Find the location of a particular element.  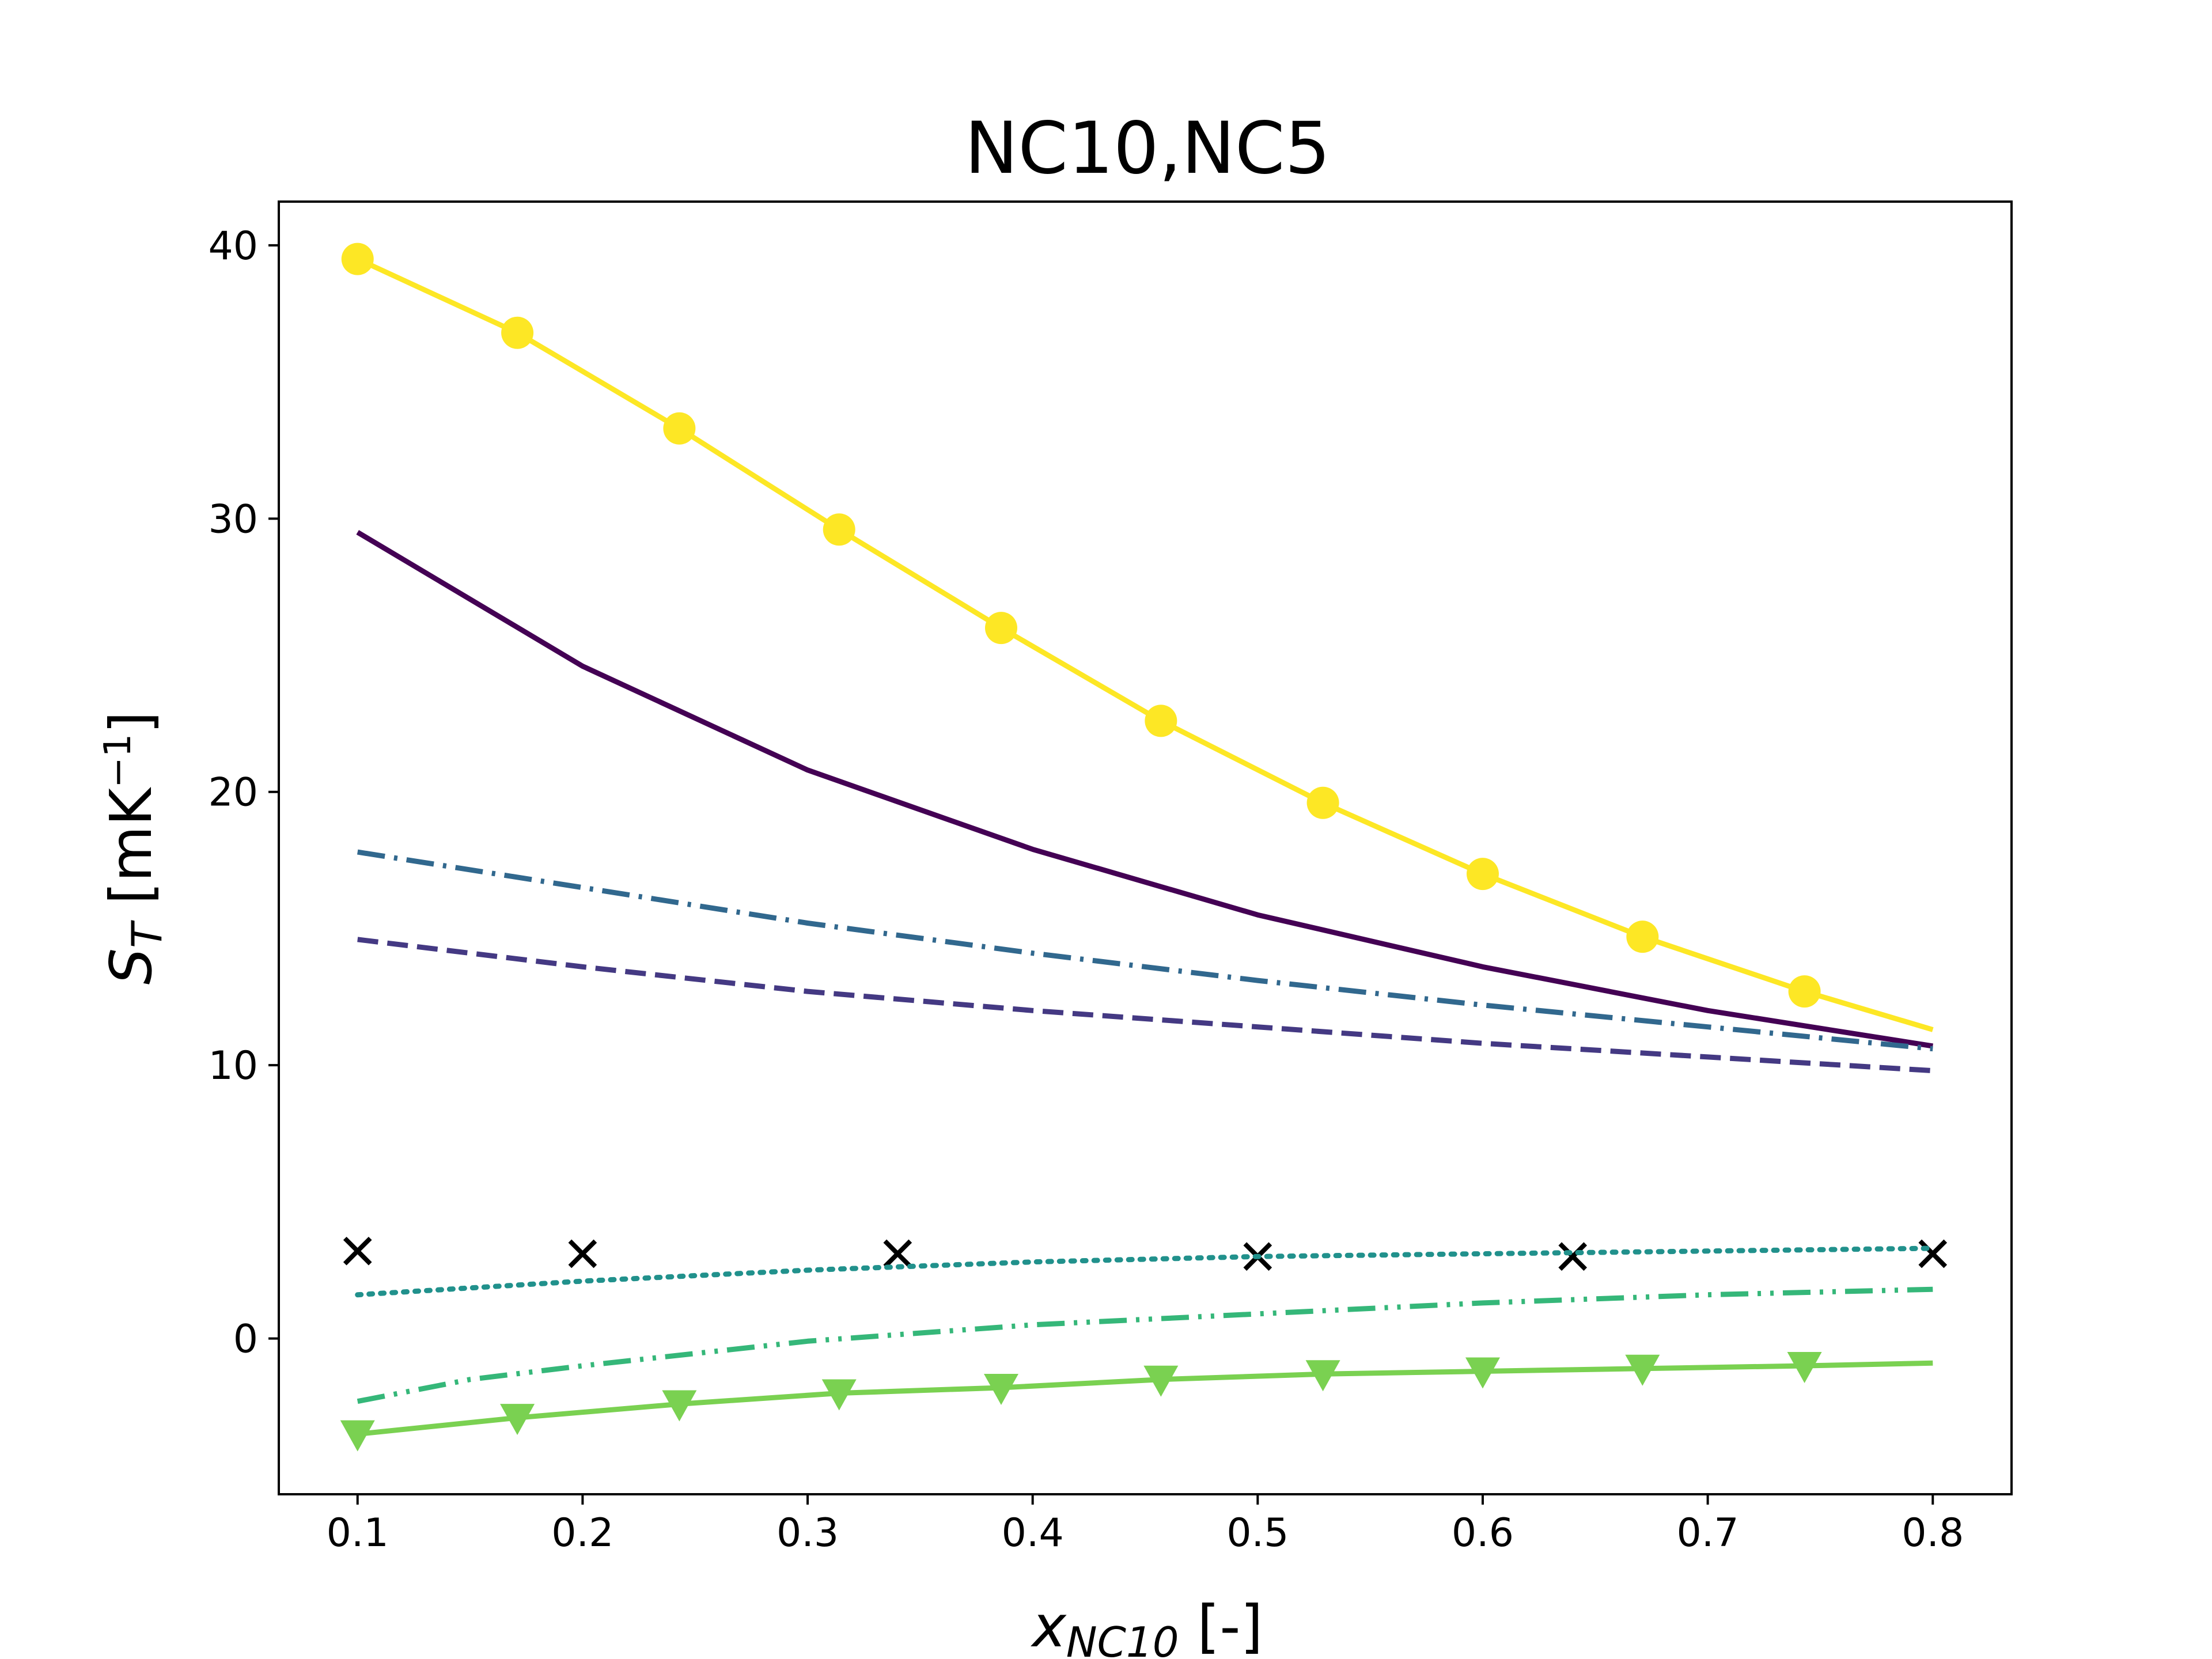

series-2-line is located at coordinates (1145, 950).